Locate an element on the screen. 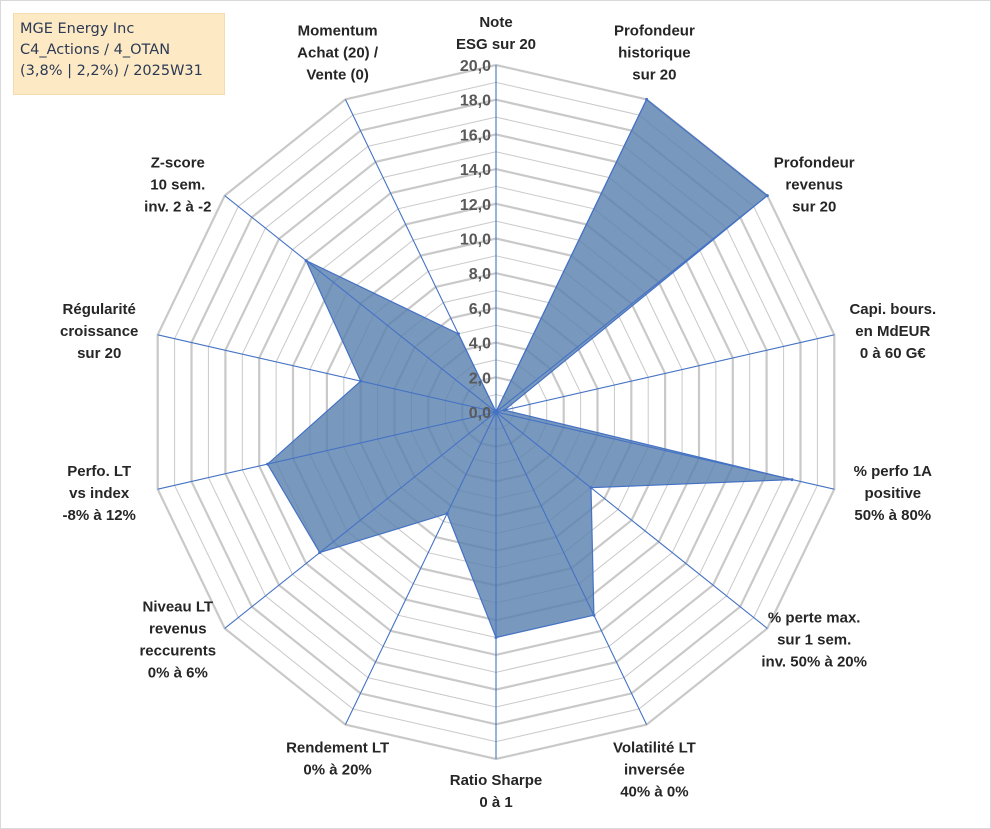 This screenshot has height=829, width=991. tick-label: 2,0 is located at coordinates (480, 378).